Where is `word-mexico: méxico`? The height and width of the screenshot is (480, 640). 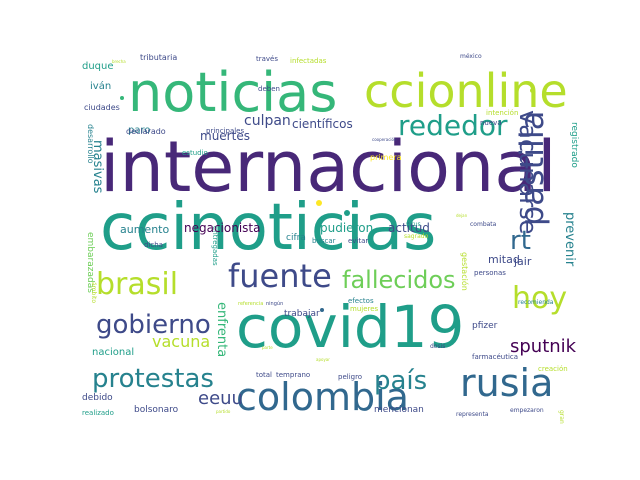 word-mexico: méxico is located at coordinates (471, 56).